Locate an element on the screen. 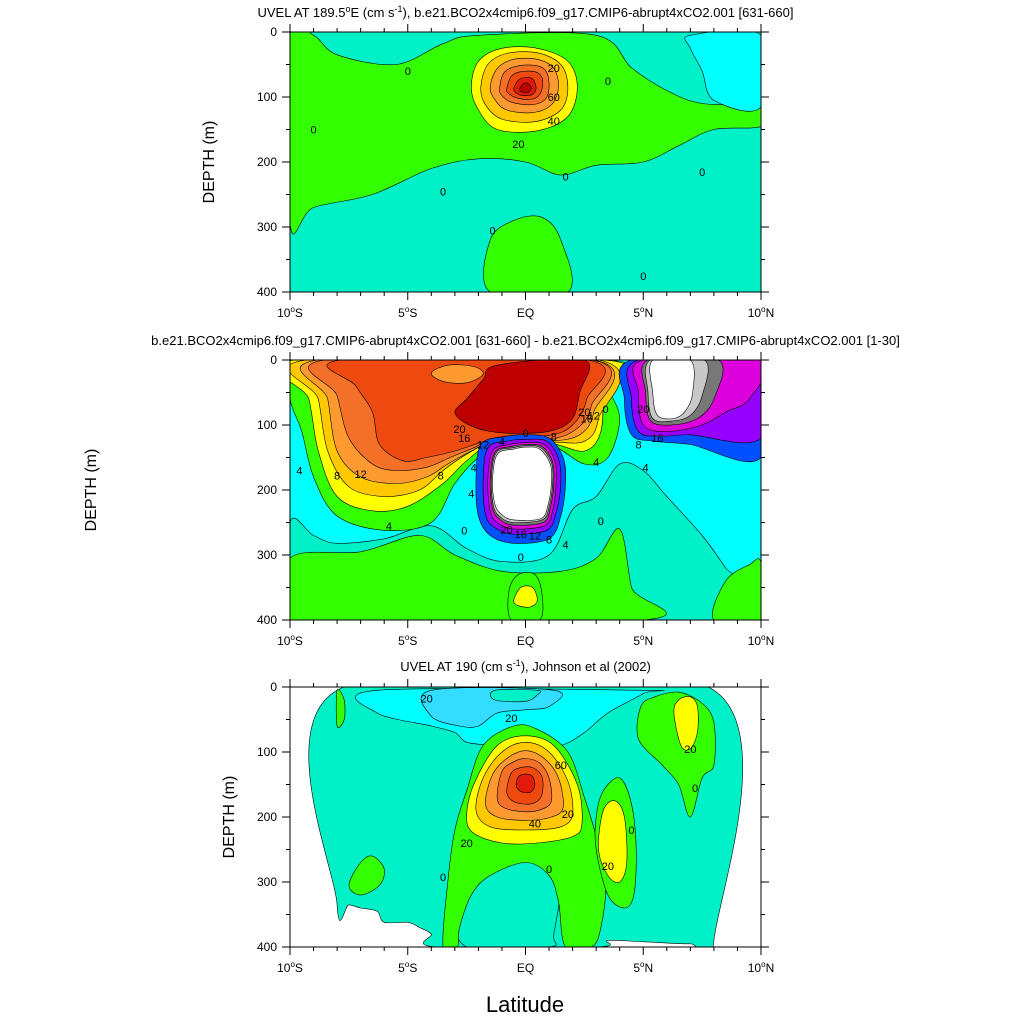  x-axis-label: Latitude is located at coordinates (525, 1004).